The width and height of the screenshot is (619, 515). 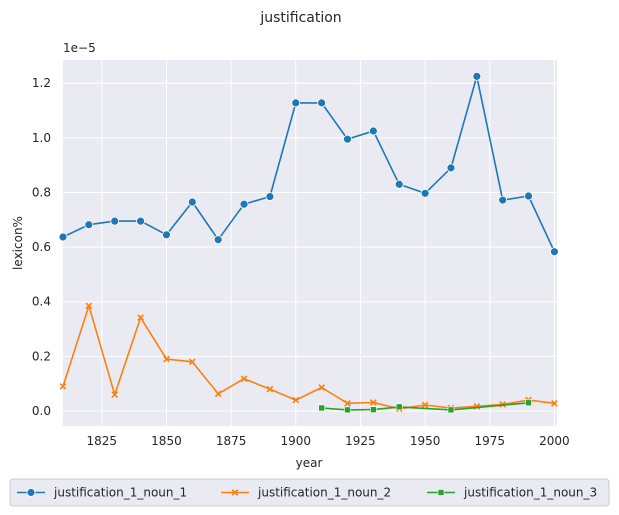 I want to click on x-axis-label: year, so click(x=309, y=463).